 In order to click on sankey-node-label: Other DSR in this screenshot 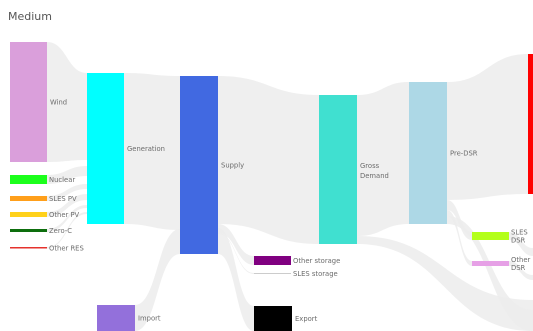, I will do `click(521, 264)`.